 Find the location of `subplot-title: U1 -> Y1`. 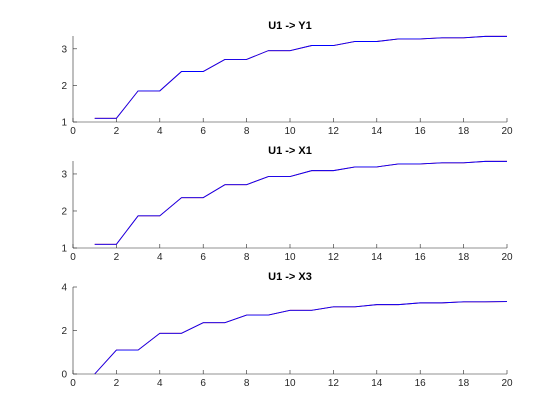

subplot-title: U1 -> Y1 is located at coordinates (290, 26).